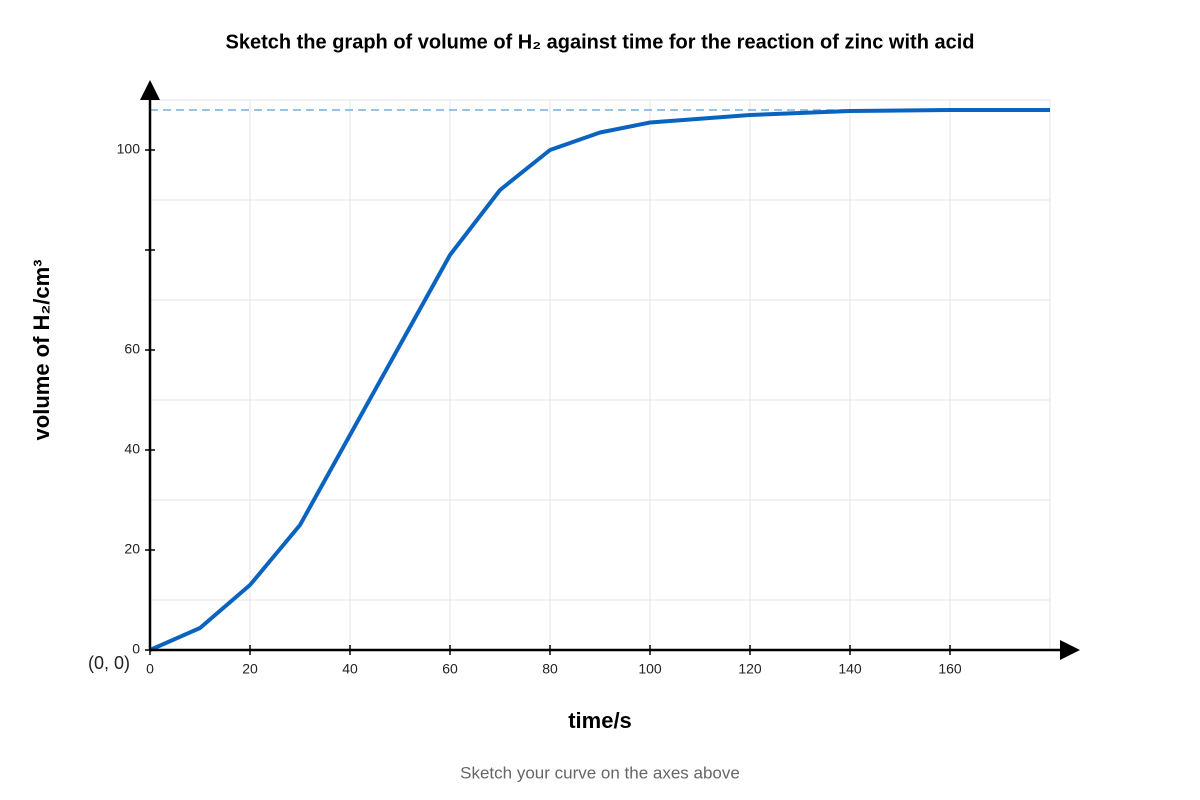  What do you see at coordinates (41, 350) in the screenshot?
I see `y-axis-label: volume of H₂/cm³` at bounding box center [41, 350].